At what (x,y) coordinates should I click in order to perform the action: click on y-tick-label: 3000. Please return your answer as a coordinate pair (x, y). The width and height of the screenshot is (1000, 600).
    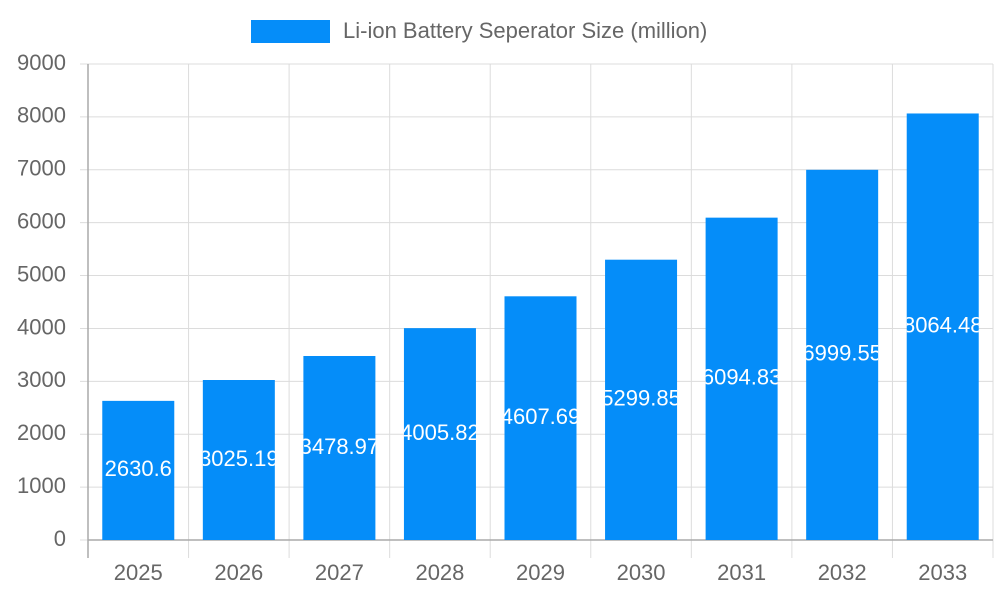
    Looking at the image, I should click on (41, 379).